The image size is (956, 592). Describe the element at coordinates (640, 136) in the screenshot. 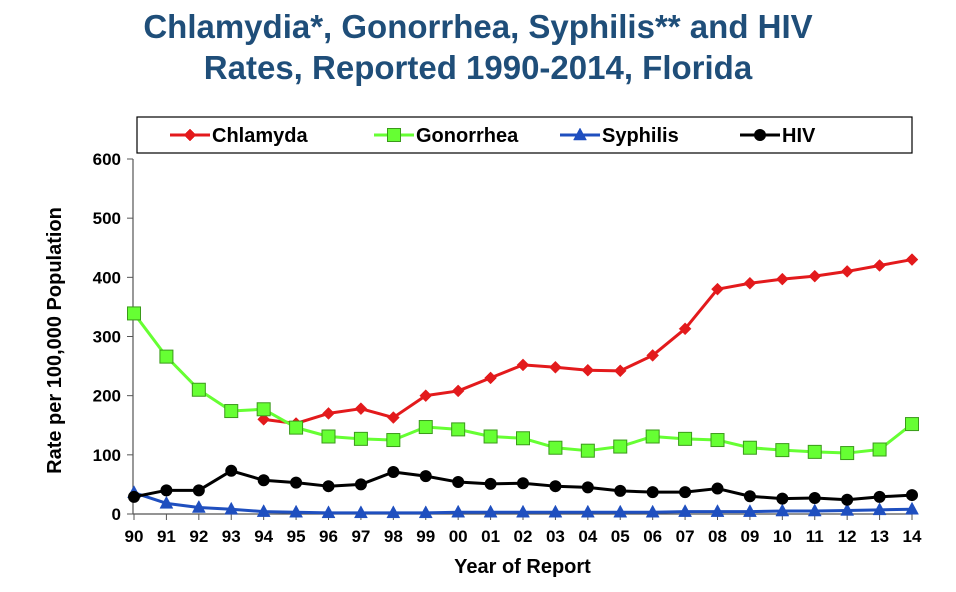

I see `legend-label: Syphilis` at that location.